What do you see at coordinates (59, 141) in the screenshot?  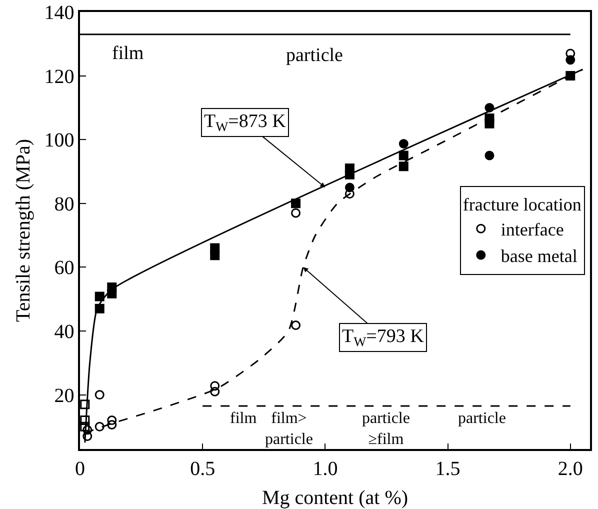 I see `y-tick-label: 100` at bounding box center [59, 141].